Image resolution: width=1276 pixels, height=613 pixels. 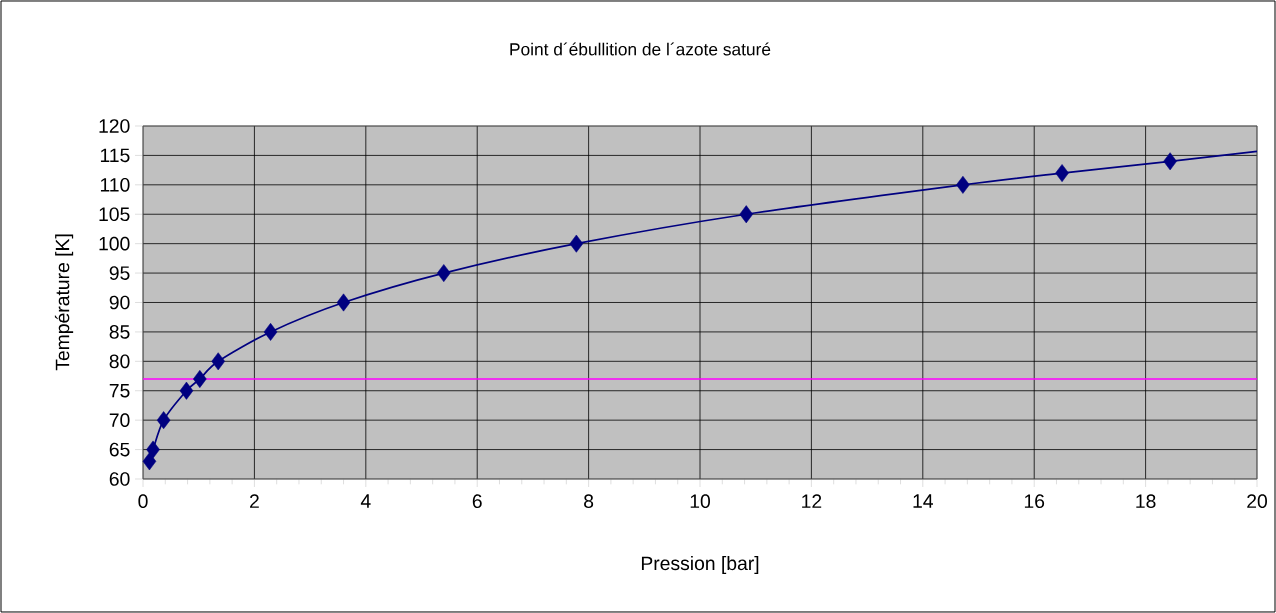 What do you see at coordinates (119, 332) in the screenshot?
I see `y-tick-label: 85` at bounding box center [119, 332].